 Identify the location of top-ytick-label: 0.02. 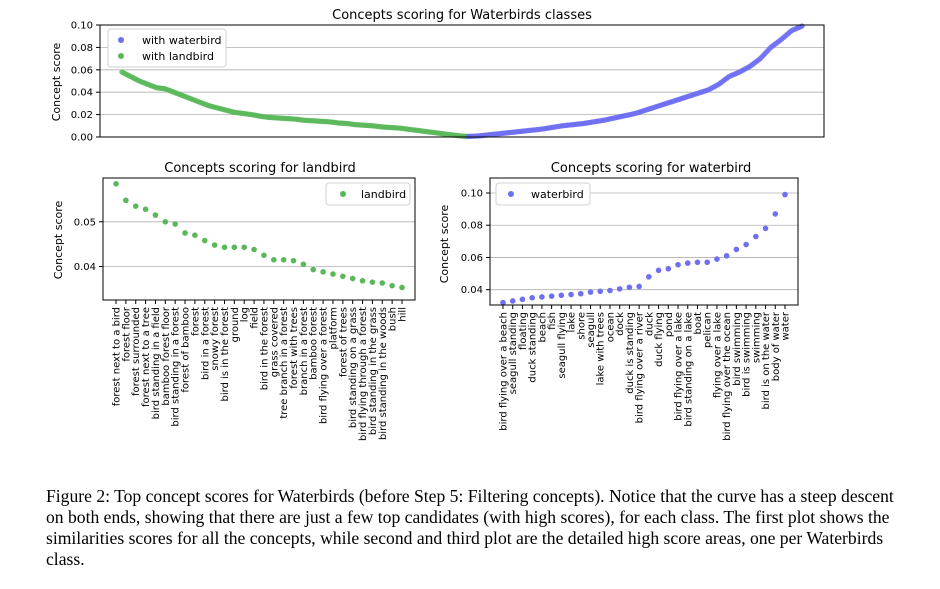
(82, 115).